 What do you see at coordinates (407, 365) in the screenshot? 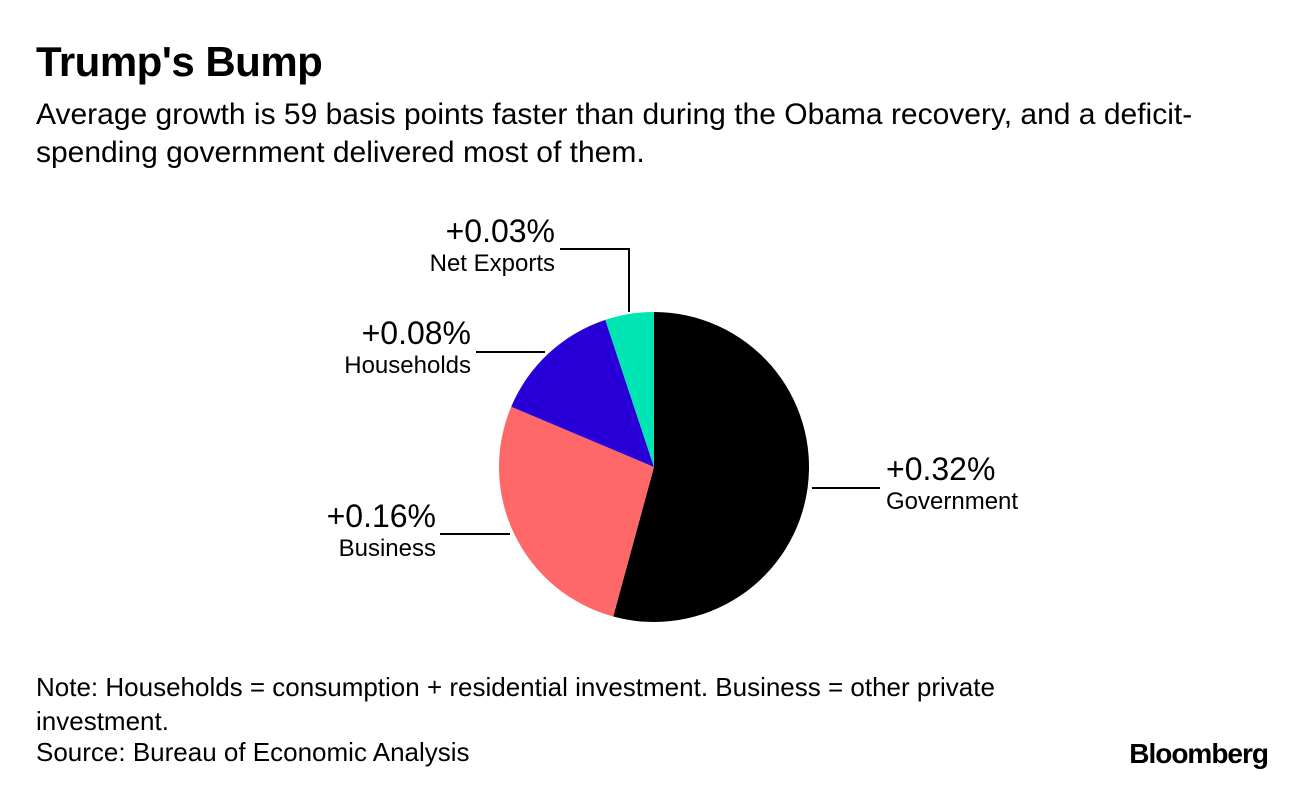
I see `name-label-households: Households` at bounding box center [407, 365].